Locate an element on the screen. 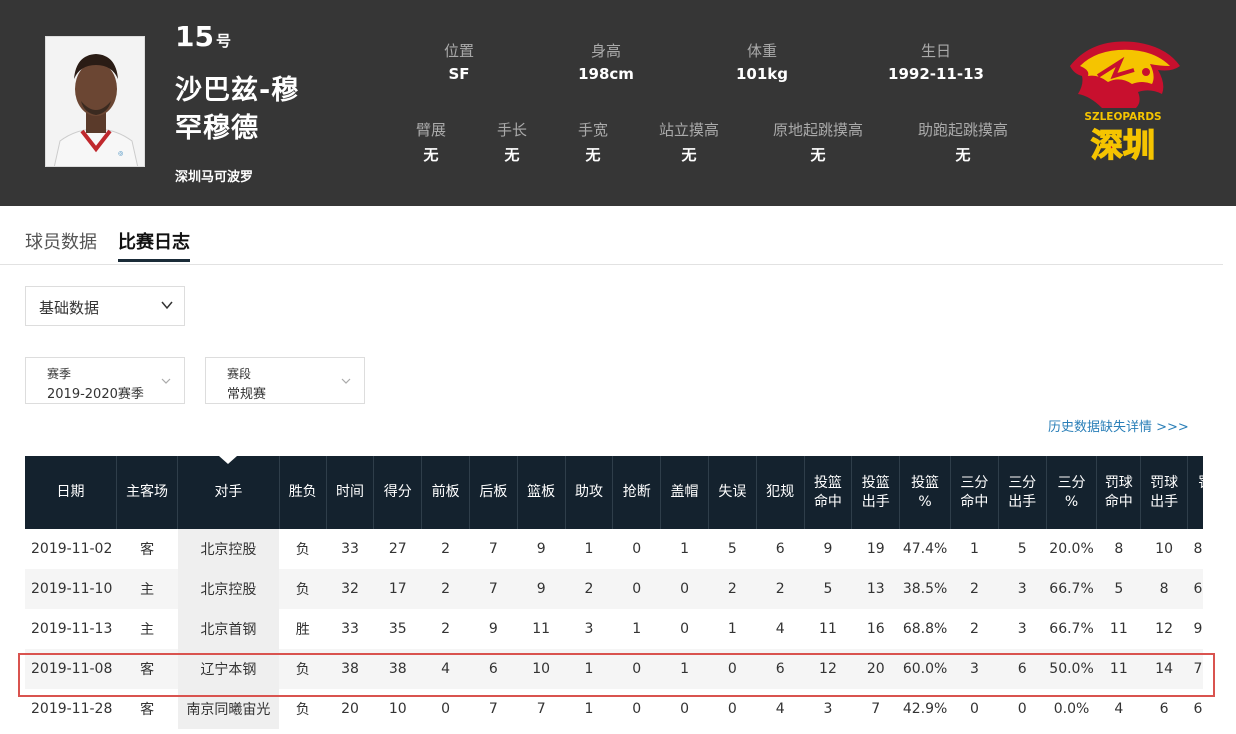  column-header: 失误 is located at coordinates (732, 492).